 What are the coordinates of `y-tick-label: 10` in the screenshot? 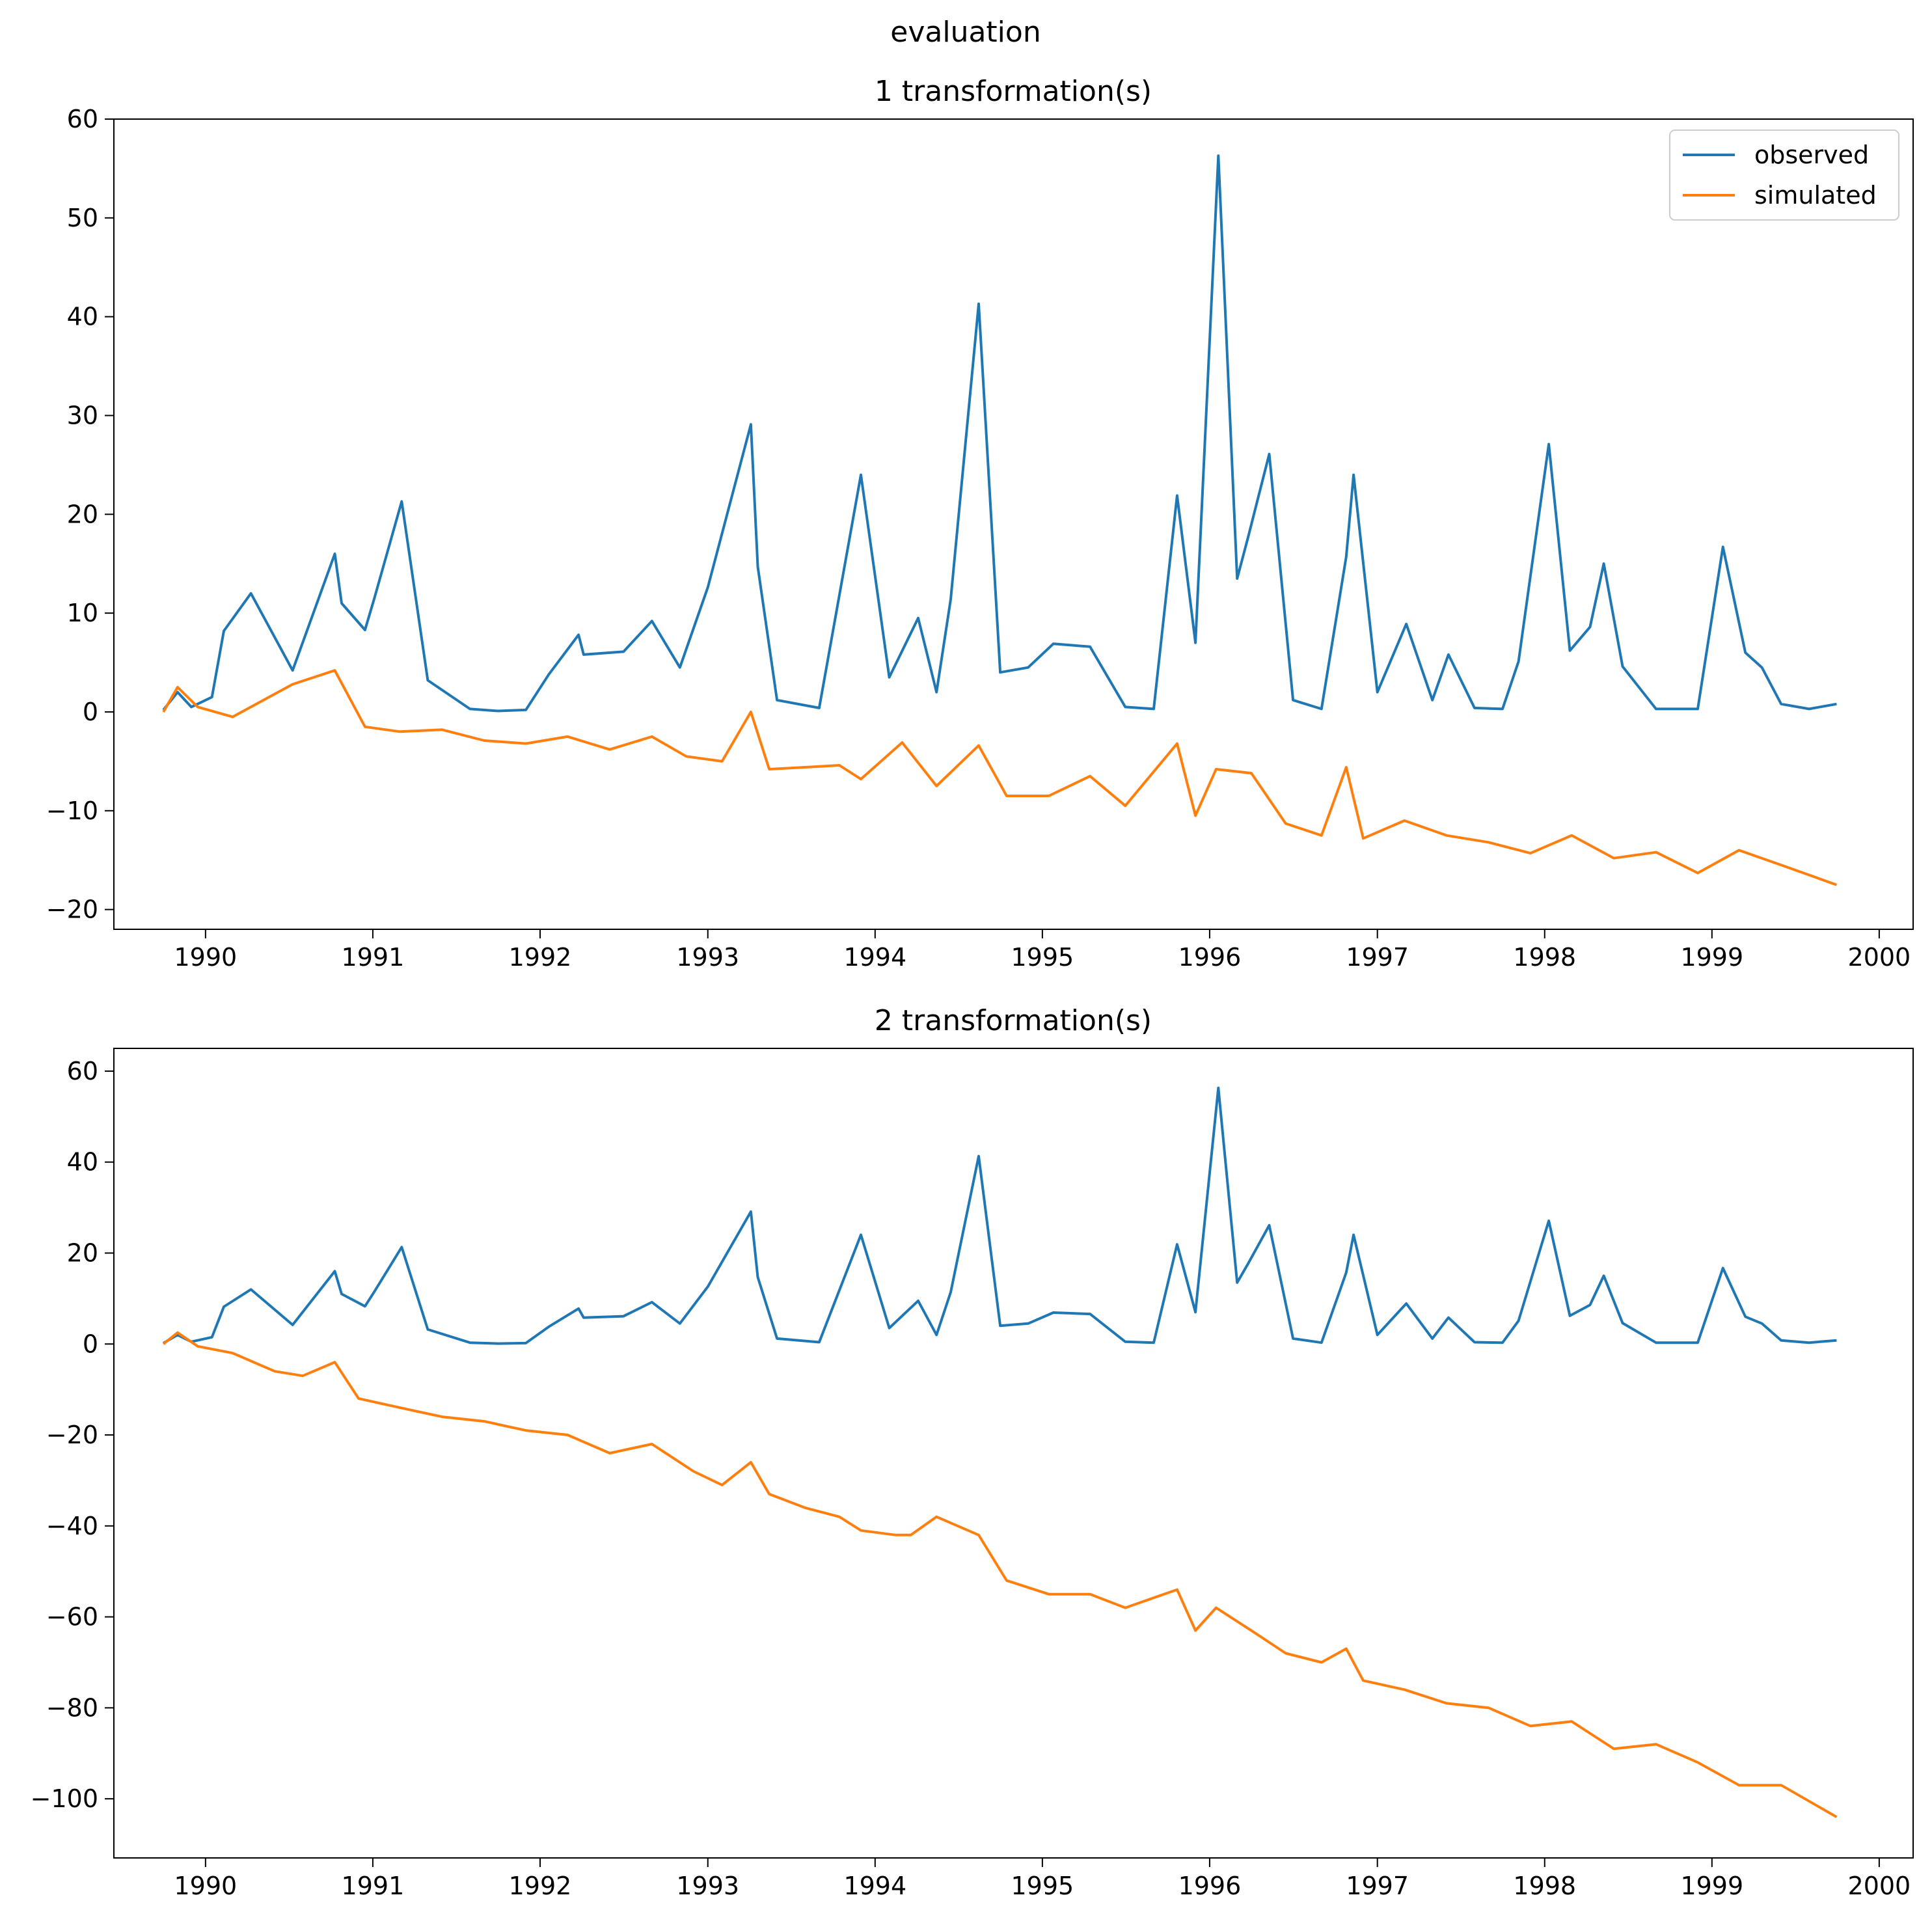 It's located at (82, 613).